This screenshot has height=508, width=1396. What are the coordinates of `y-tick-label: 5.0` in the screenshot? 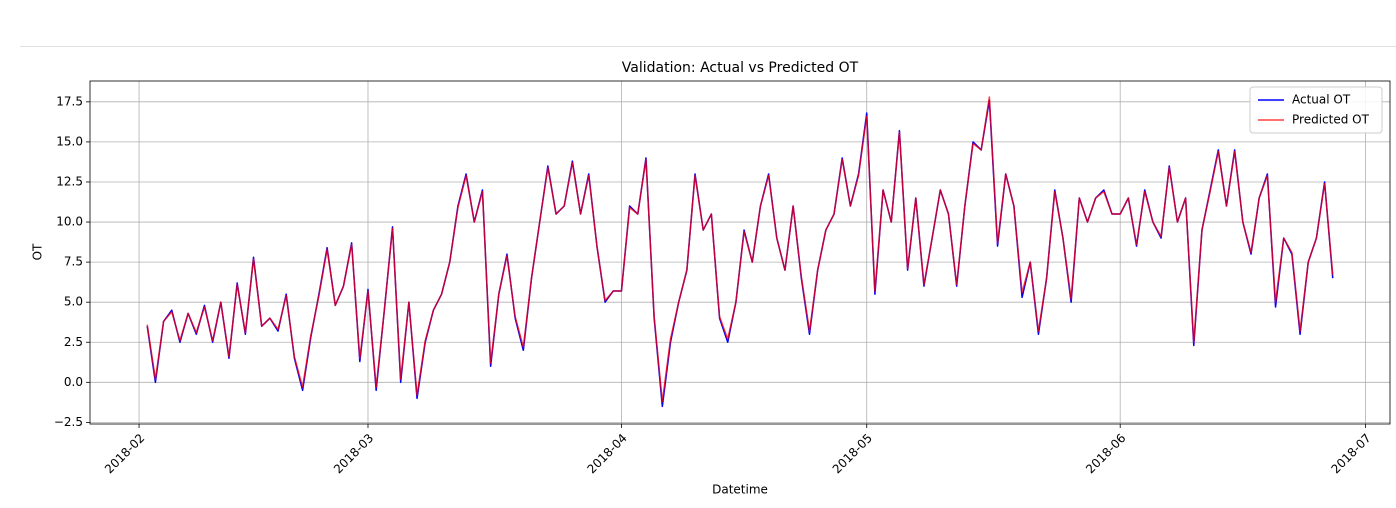 It's located at (73, 302).